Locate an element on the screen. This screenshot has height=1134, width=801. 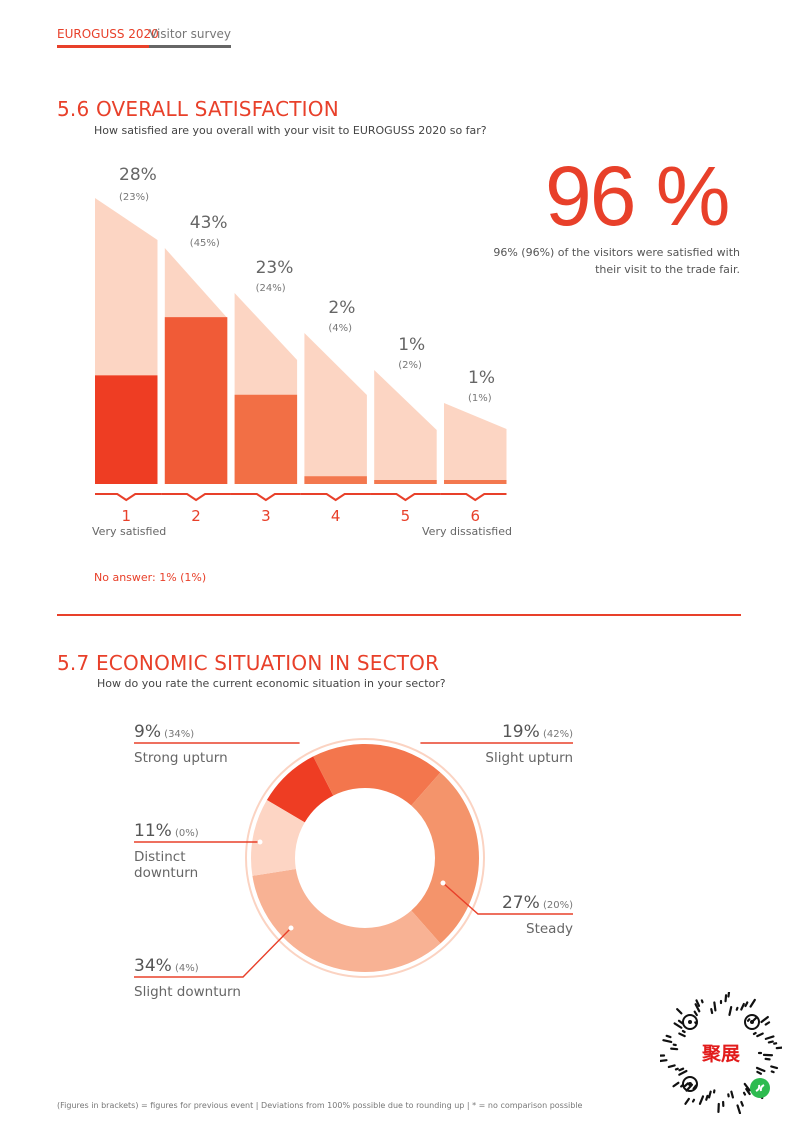
leader-line is located at coordinates (213, 952).